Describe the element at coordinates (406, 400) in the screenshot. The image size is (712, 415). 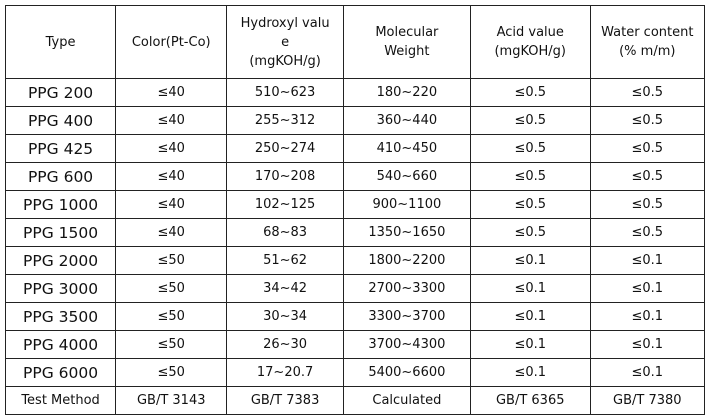
I see `test-method-value: Calculated` at that location.